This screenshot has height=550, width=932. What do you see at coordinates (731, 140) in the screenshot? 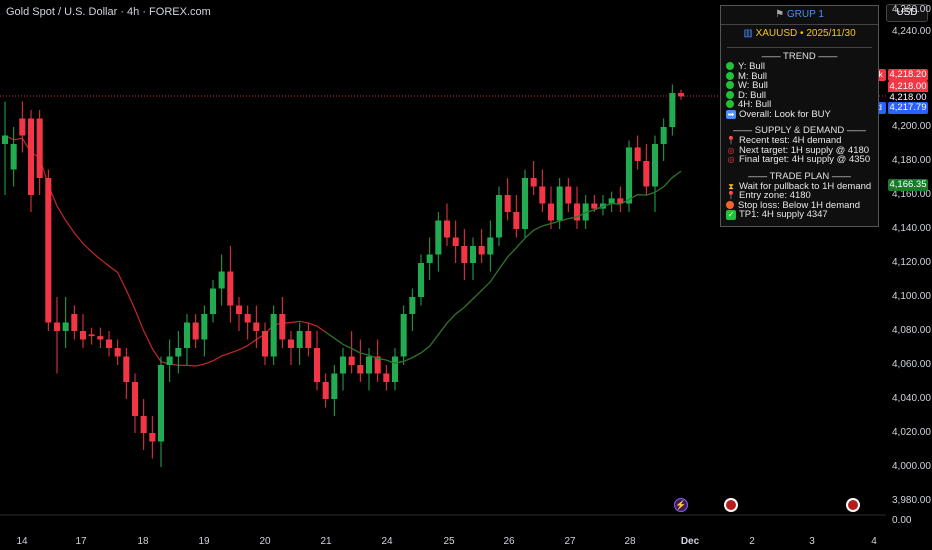
I see `pin-icon: 📍` at bounding box center [731, 140].